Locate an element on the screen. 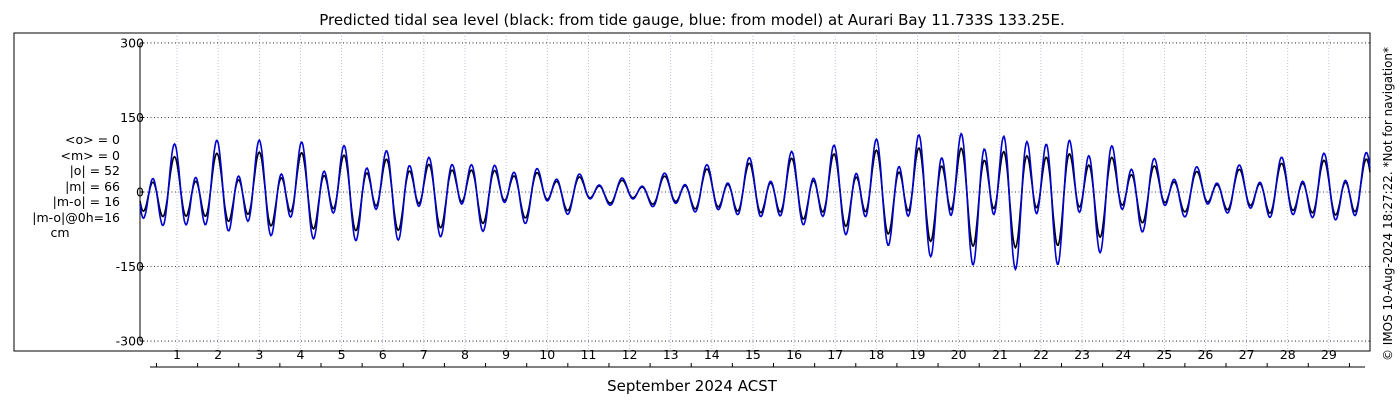 The image size is (1400, 400). x-tick-label: 8 is located at coordinates (465, 354).